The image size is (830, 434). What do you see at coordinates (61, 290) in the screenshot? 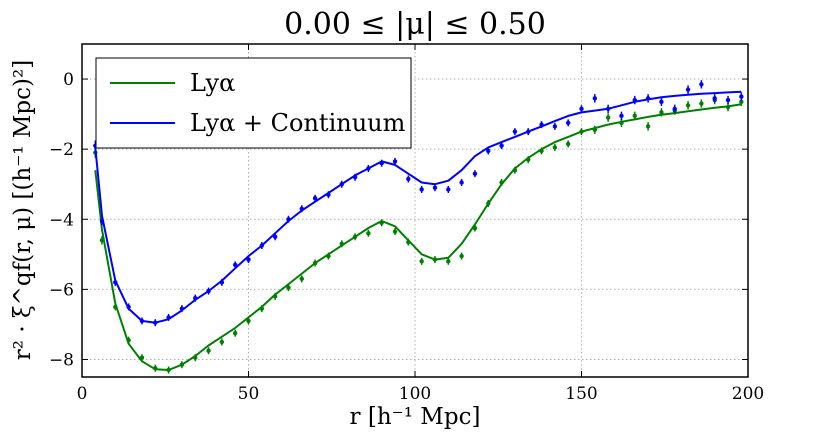
I see `y-tick-label: −6` at bounding box center [61, 290].